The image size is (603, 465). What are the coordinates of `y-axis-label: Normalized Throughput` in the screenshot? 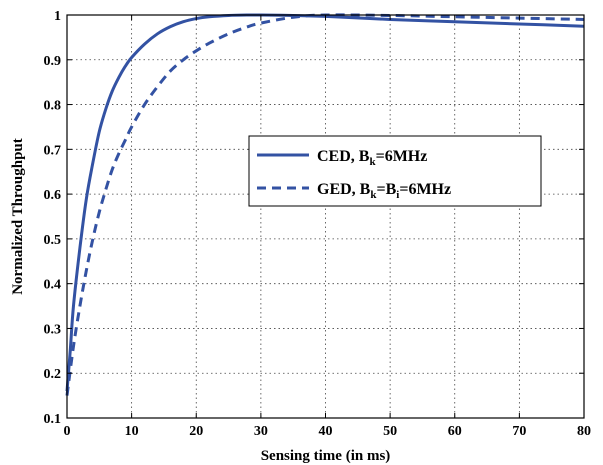 It's located at (18, 216).